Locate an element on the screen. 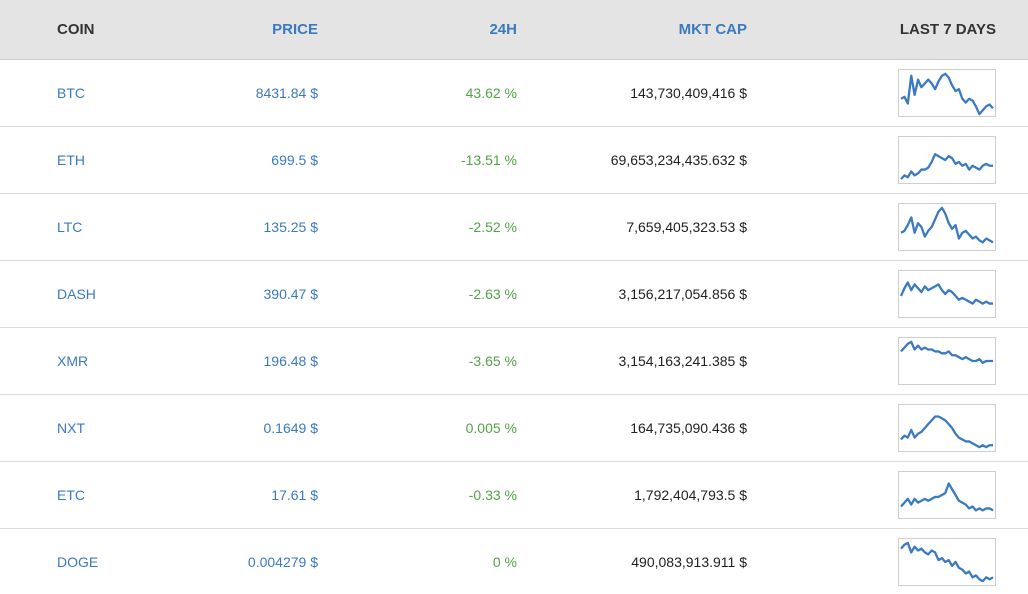 Image resolution: width=1028 pixels, height=594 pixels. table-row: XMR 196.48 $ -3.65 % 3,154,163,241.385 $ is located at coordinates (514, 361).